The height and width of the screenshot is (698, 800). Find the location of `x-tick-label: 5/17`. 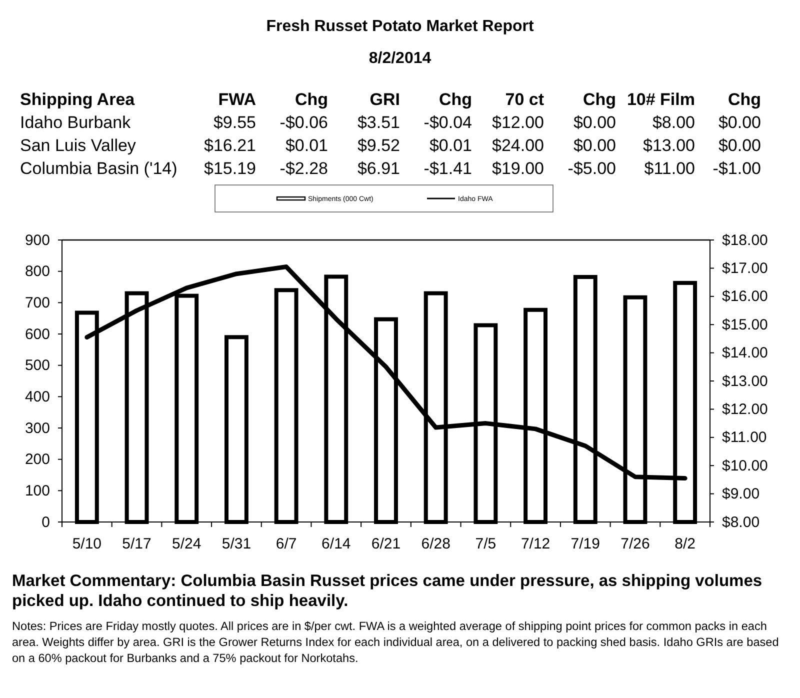

x-tick-label: 5/17 is located at coordinates (137, 544).